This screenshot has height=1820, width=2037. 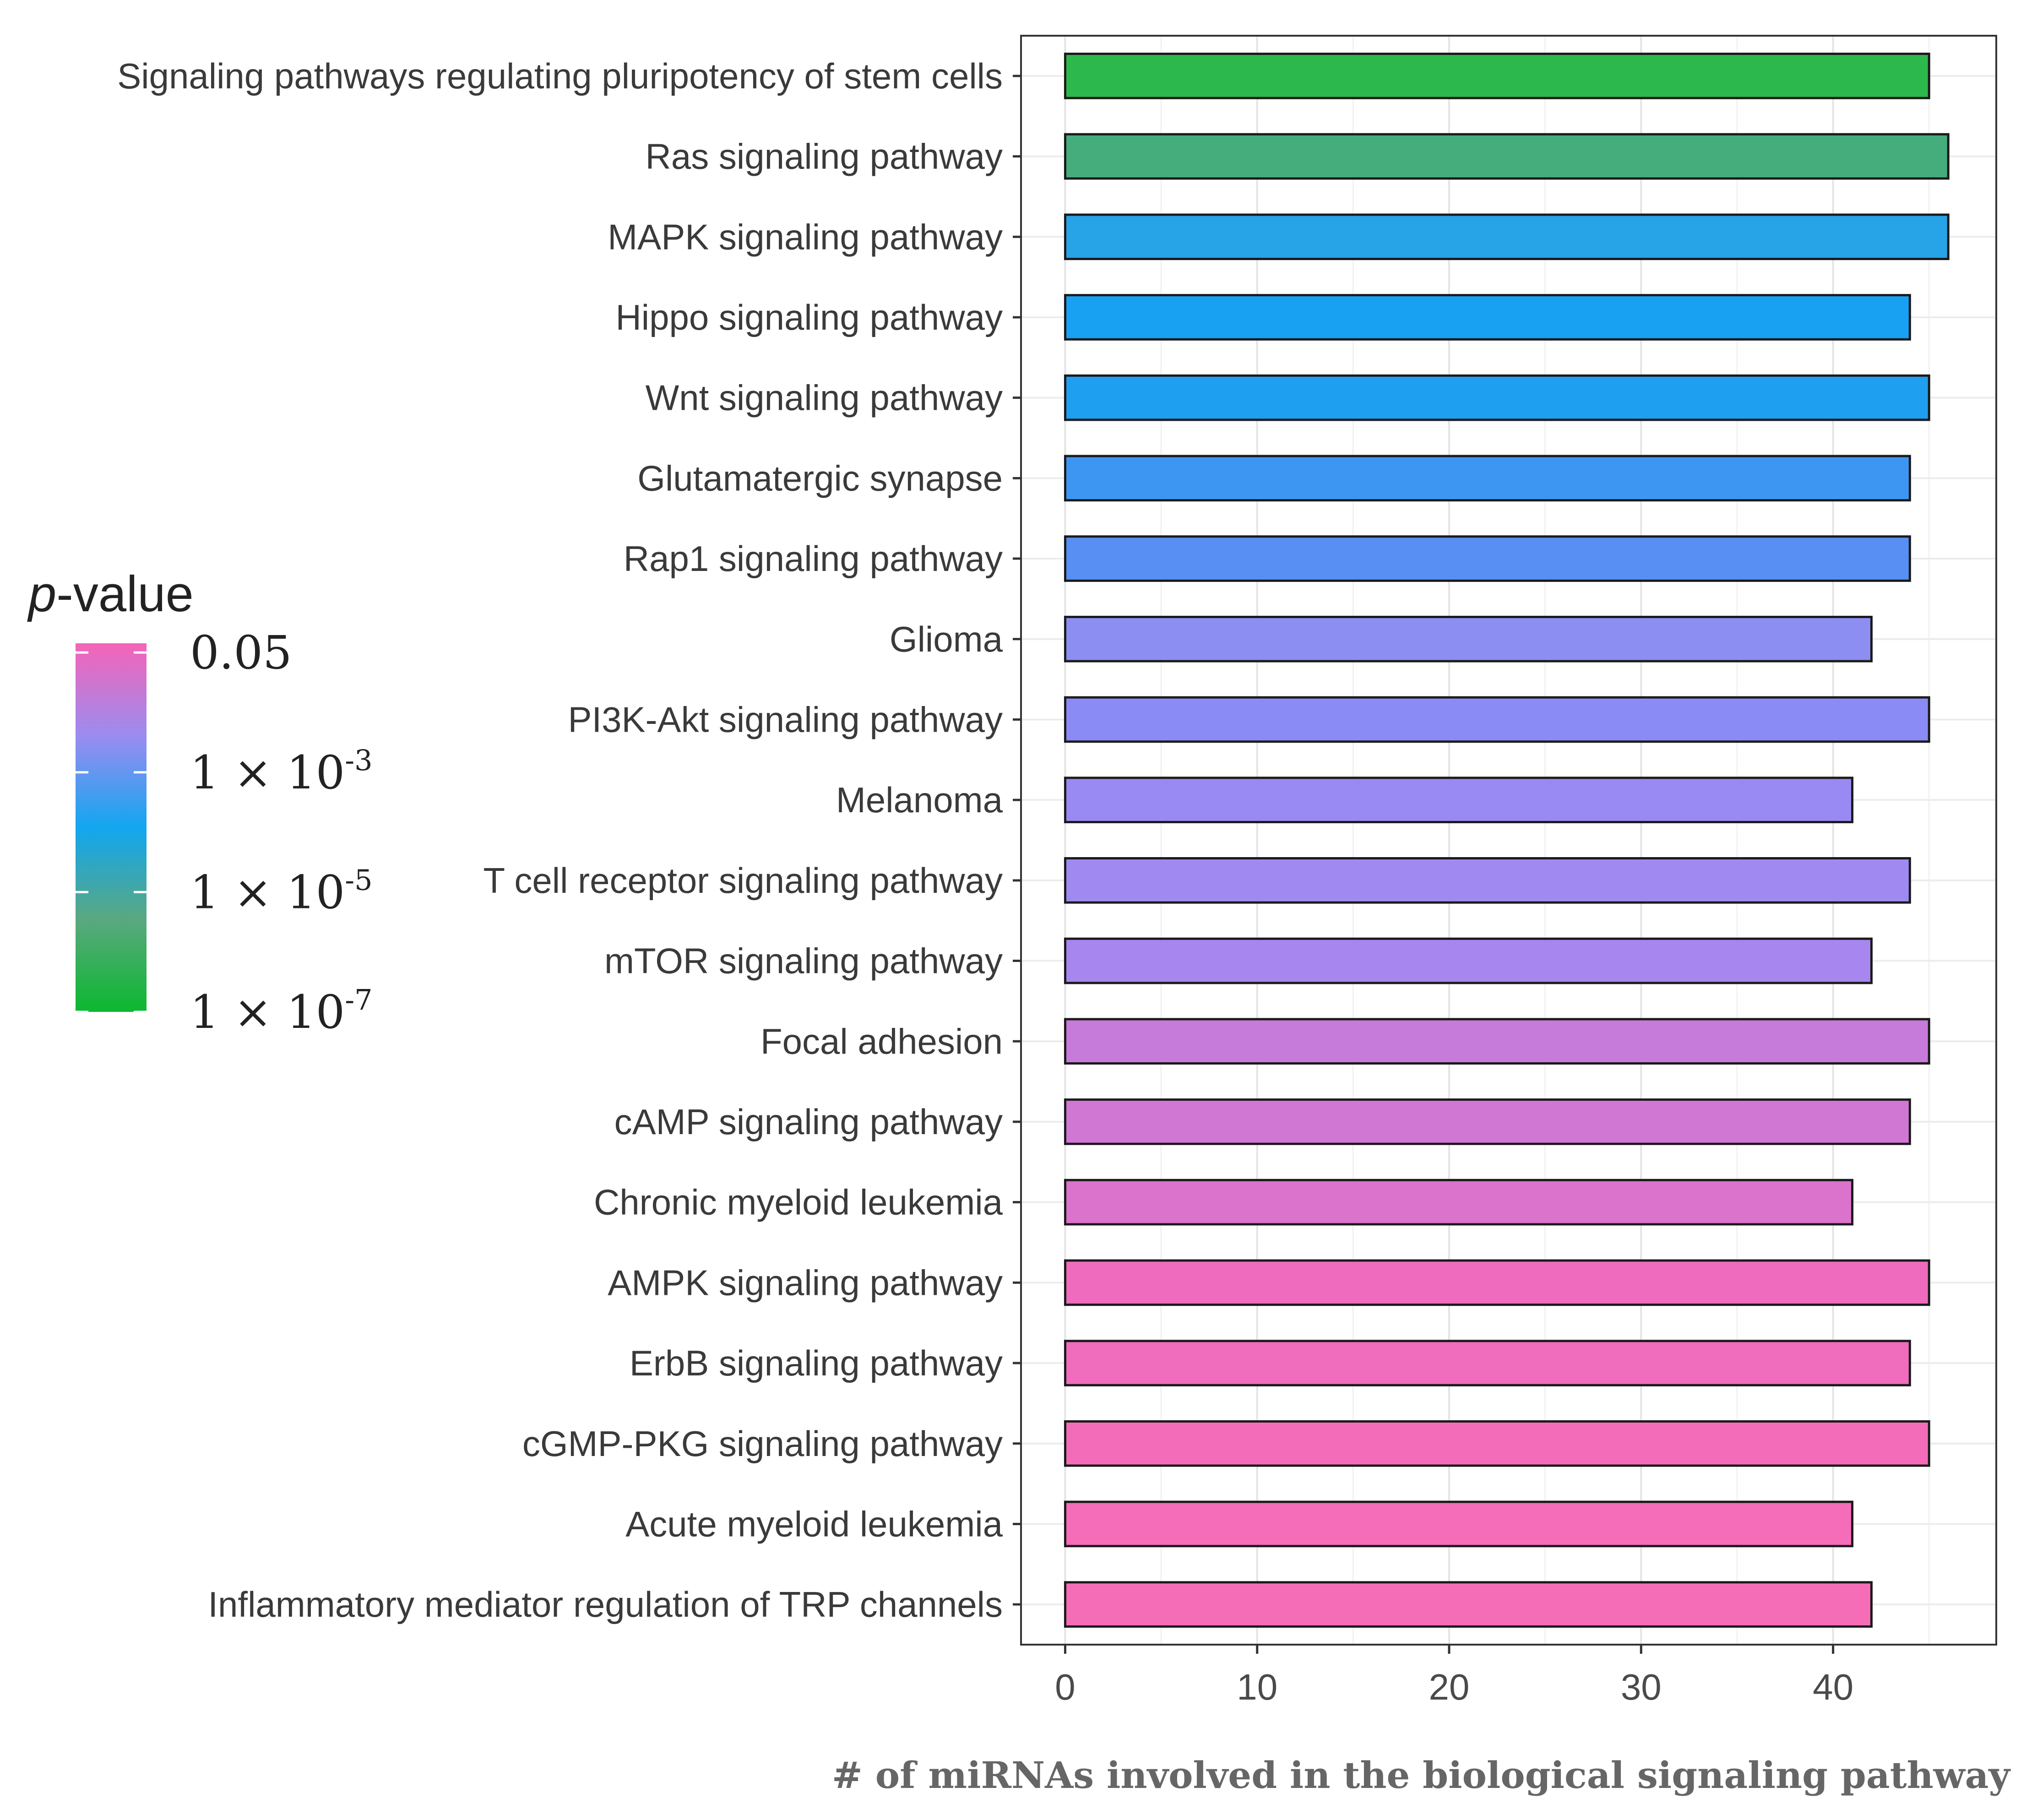 I want to click on y-tick-label: AMPK signaling pathway, so click(x=805, y=1282).